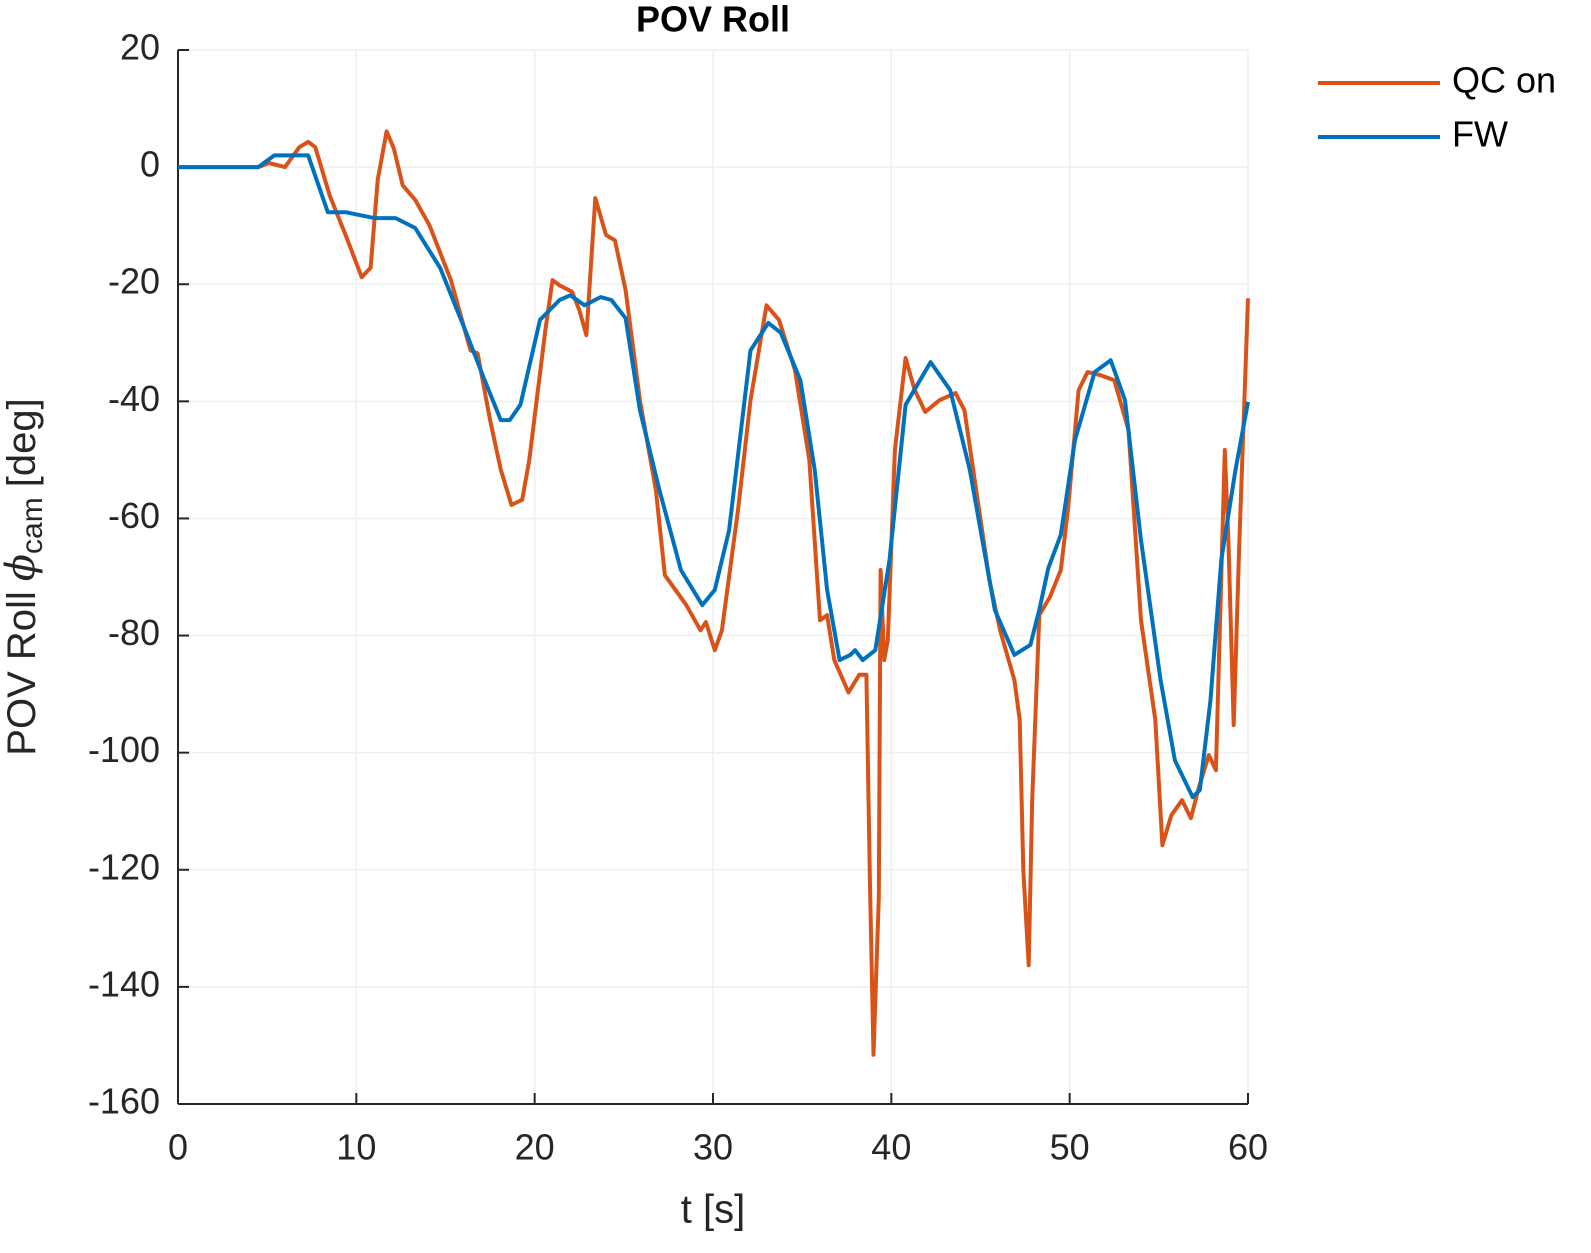 The height and width of the screenshot is (1253, 1591). Describe the element at coordinates (22, 442) in the screenshot. I see `y-label-unit: [deg]` at that location.